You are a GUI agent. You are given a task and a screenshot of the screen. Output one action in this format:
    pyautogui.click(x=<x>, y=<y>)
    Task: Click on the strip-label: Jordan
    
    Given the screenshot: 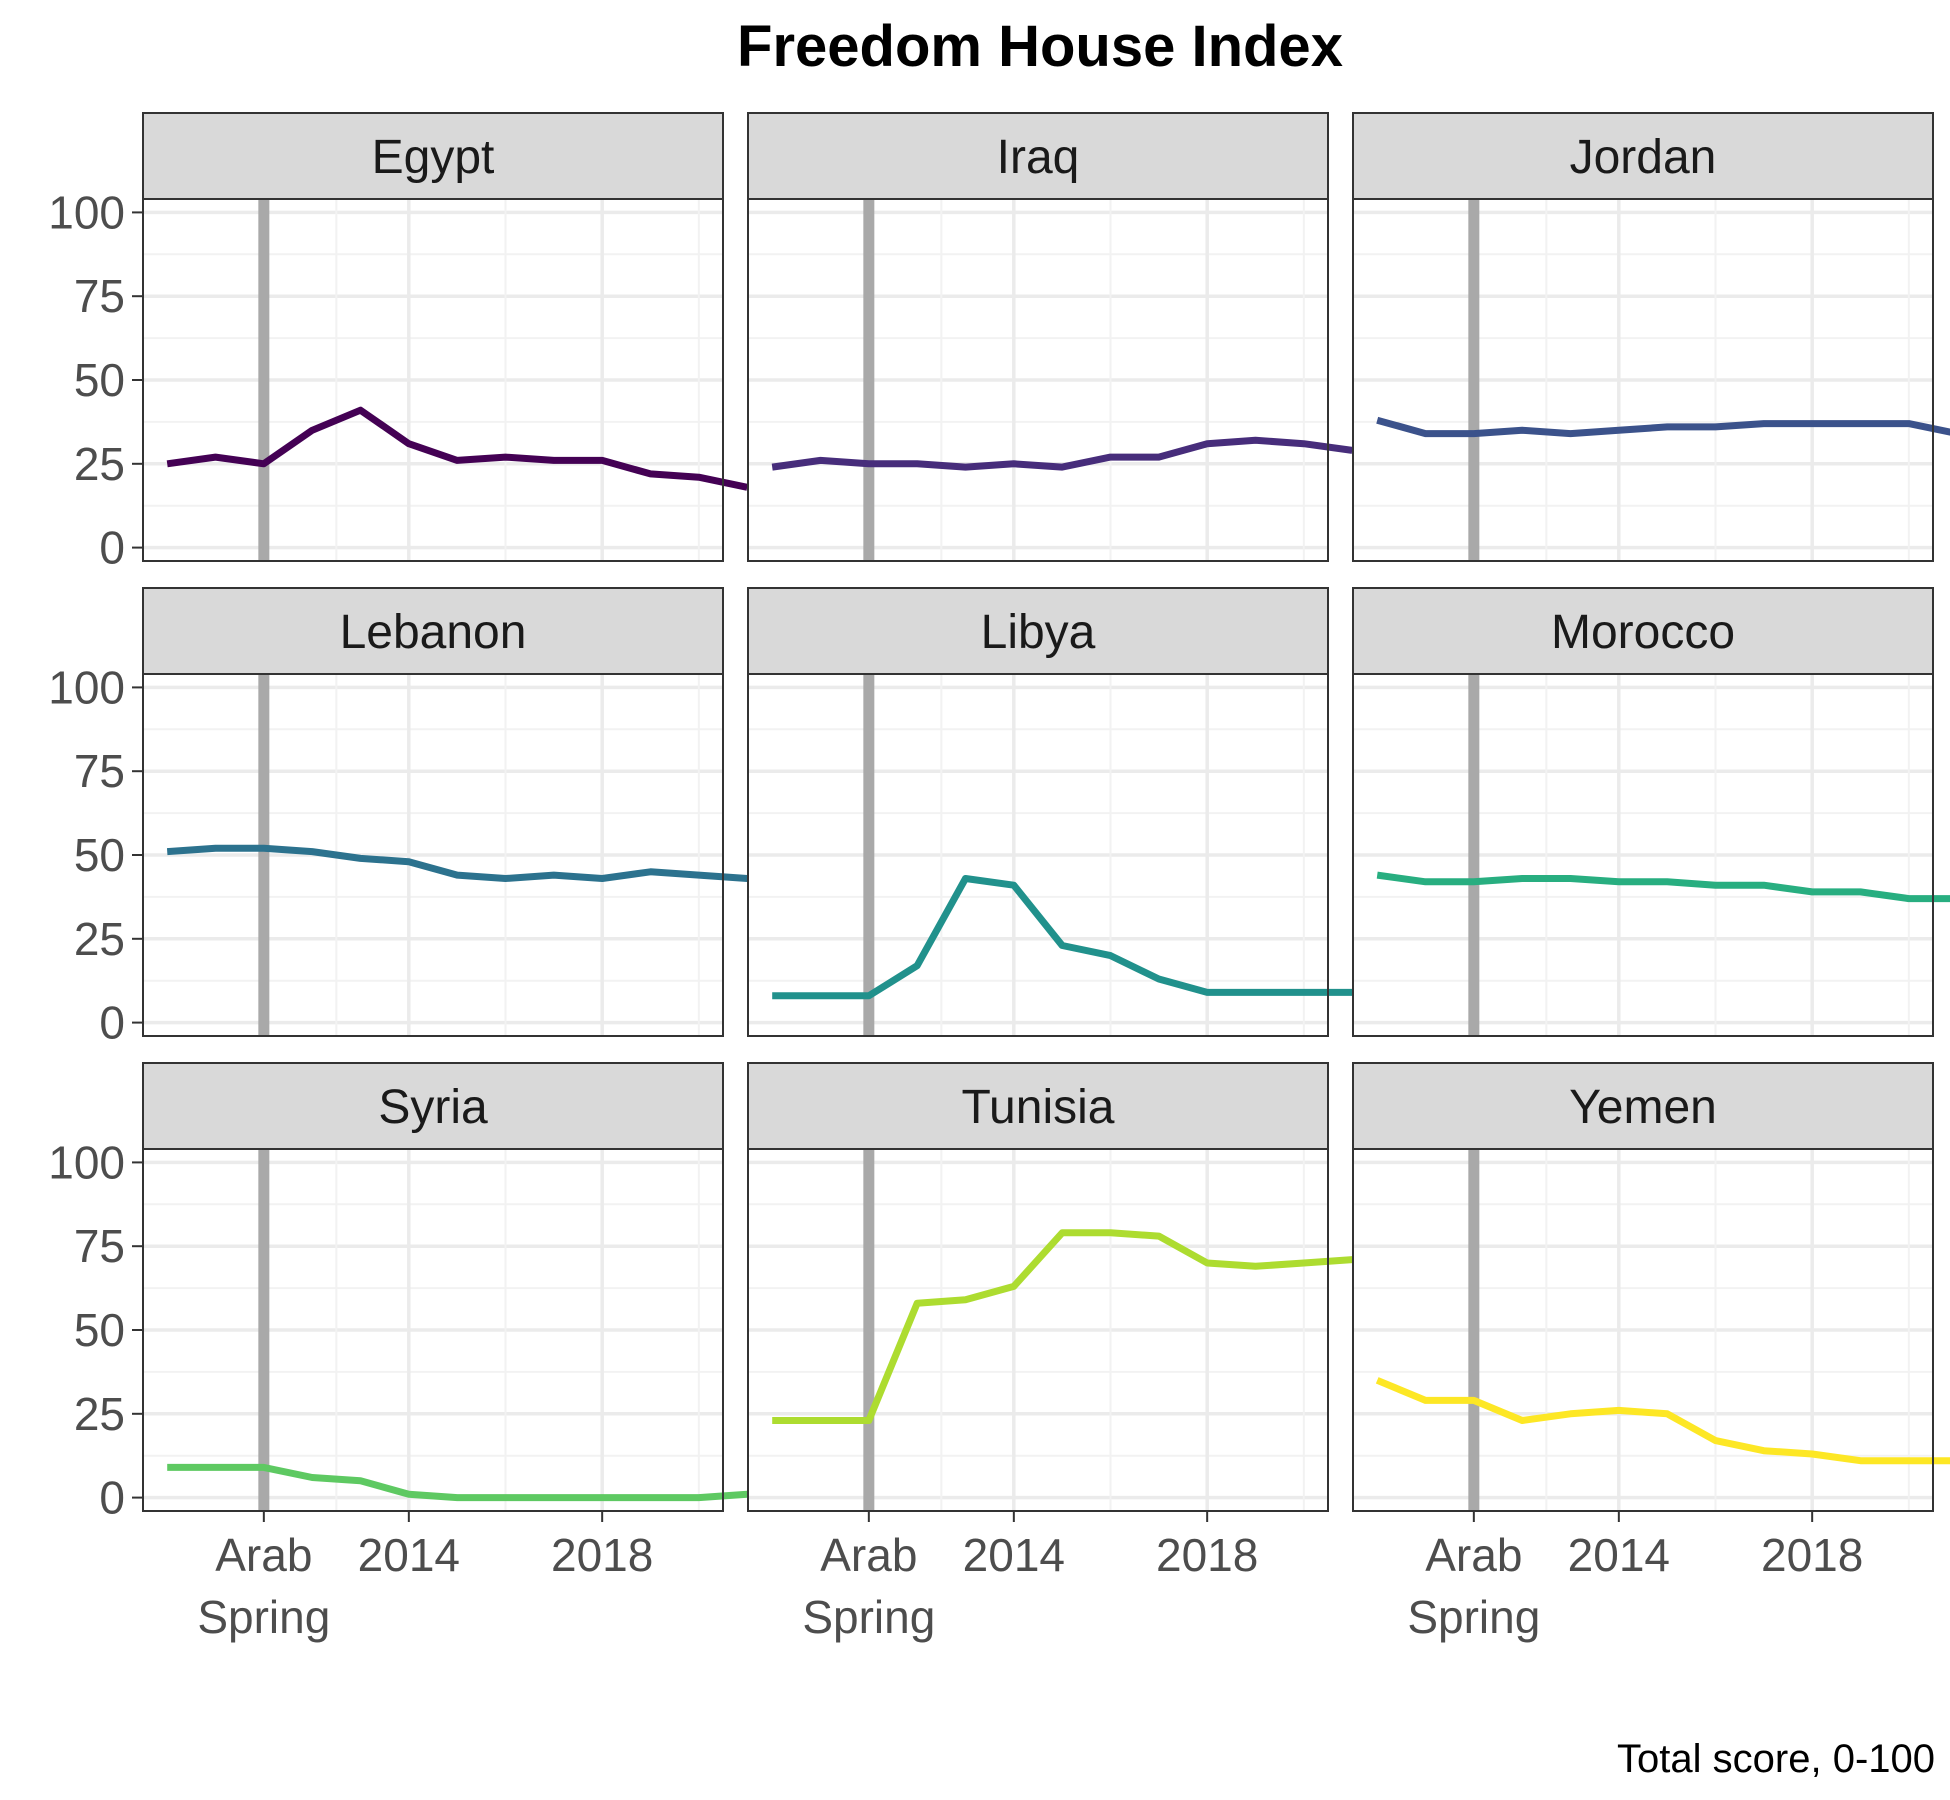 What is the action you would take?
    pyautogui.click(x=1643, y=157)
    